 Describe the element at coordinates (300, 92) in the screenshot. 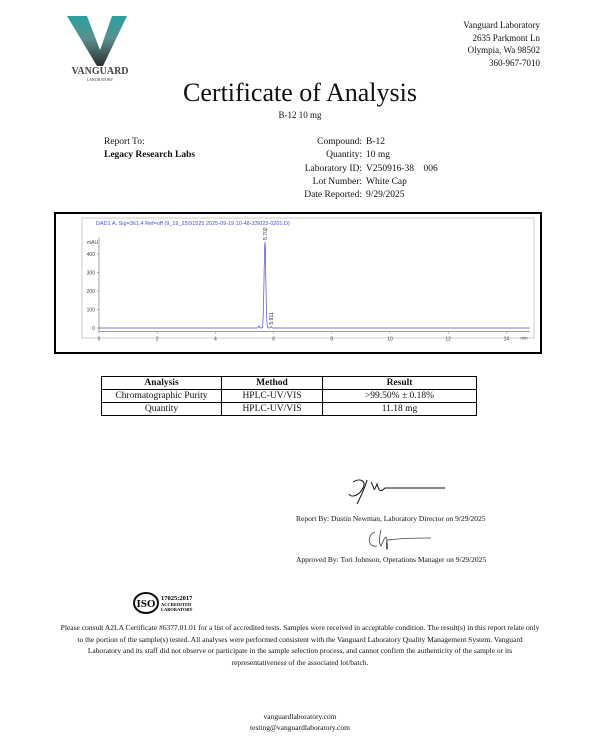

I see `page-title: Certificate of Analysis` at that location.